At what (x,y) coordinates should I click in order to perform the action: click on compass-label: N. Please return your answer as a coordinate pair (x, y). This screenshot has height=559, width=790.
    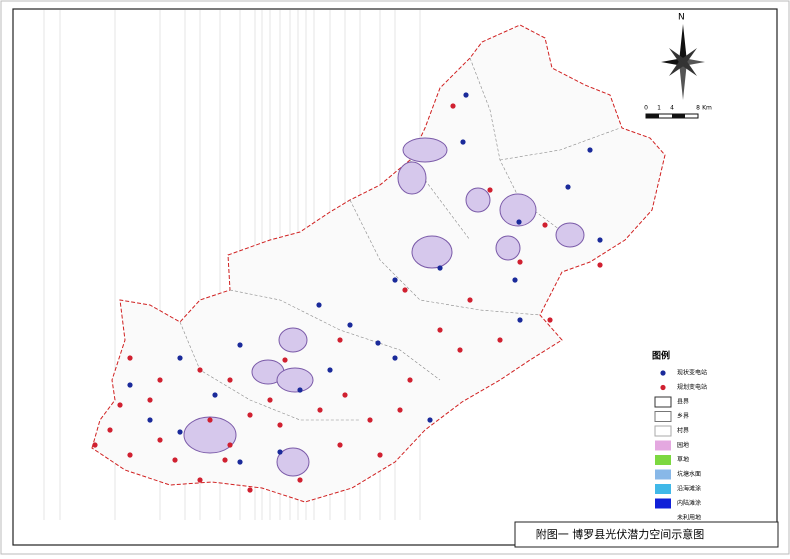
    Looking at the image, I should click on (681, 18).